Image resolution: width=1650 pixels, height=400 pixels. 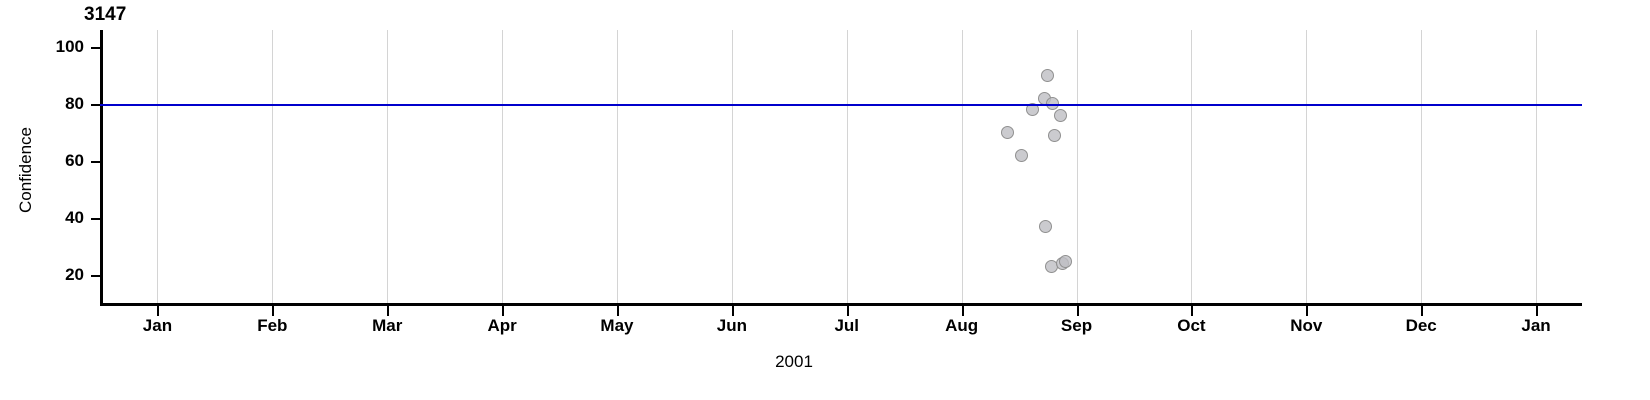 I want to click on x-tick-label-mar-2: Mar, so click(x=387, y=325).